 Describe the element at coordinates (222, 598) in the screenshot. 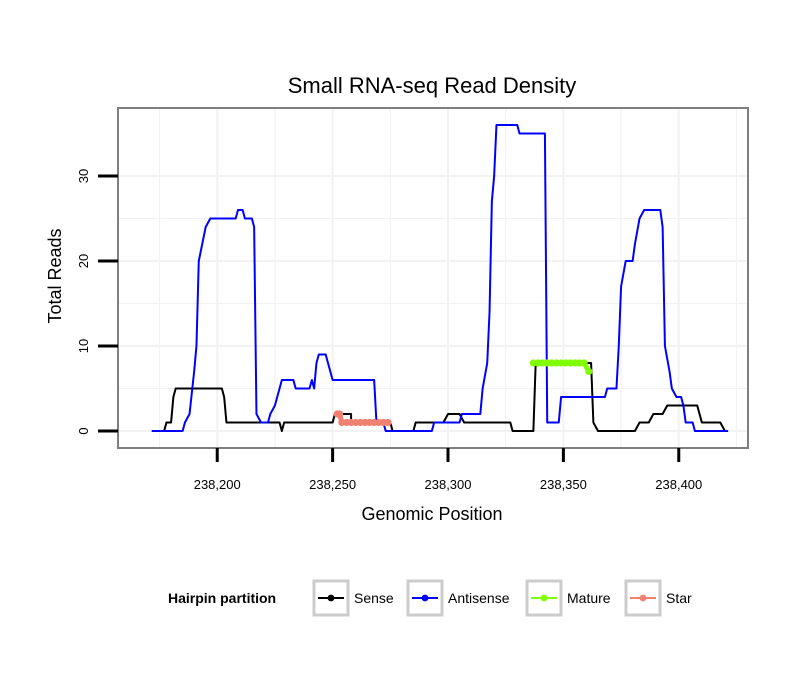

I see `legend-title: Hairpin partition` at that location.